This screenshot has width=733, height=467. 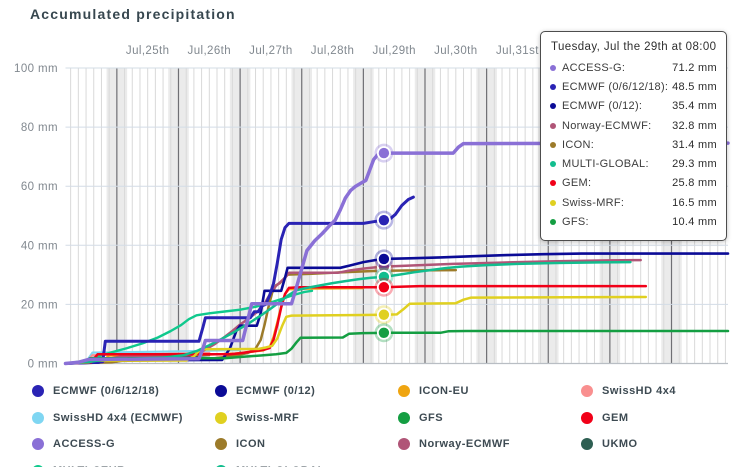 I want to click on tooltip-series-value: 31.4 mm, so click(x=694, y=144).